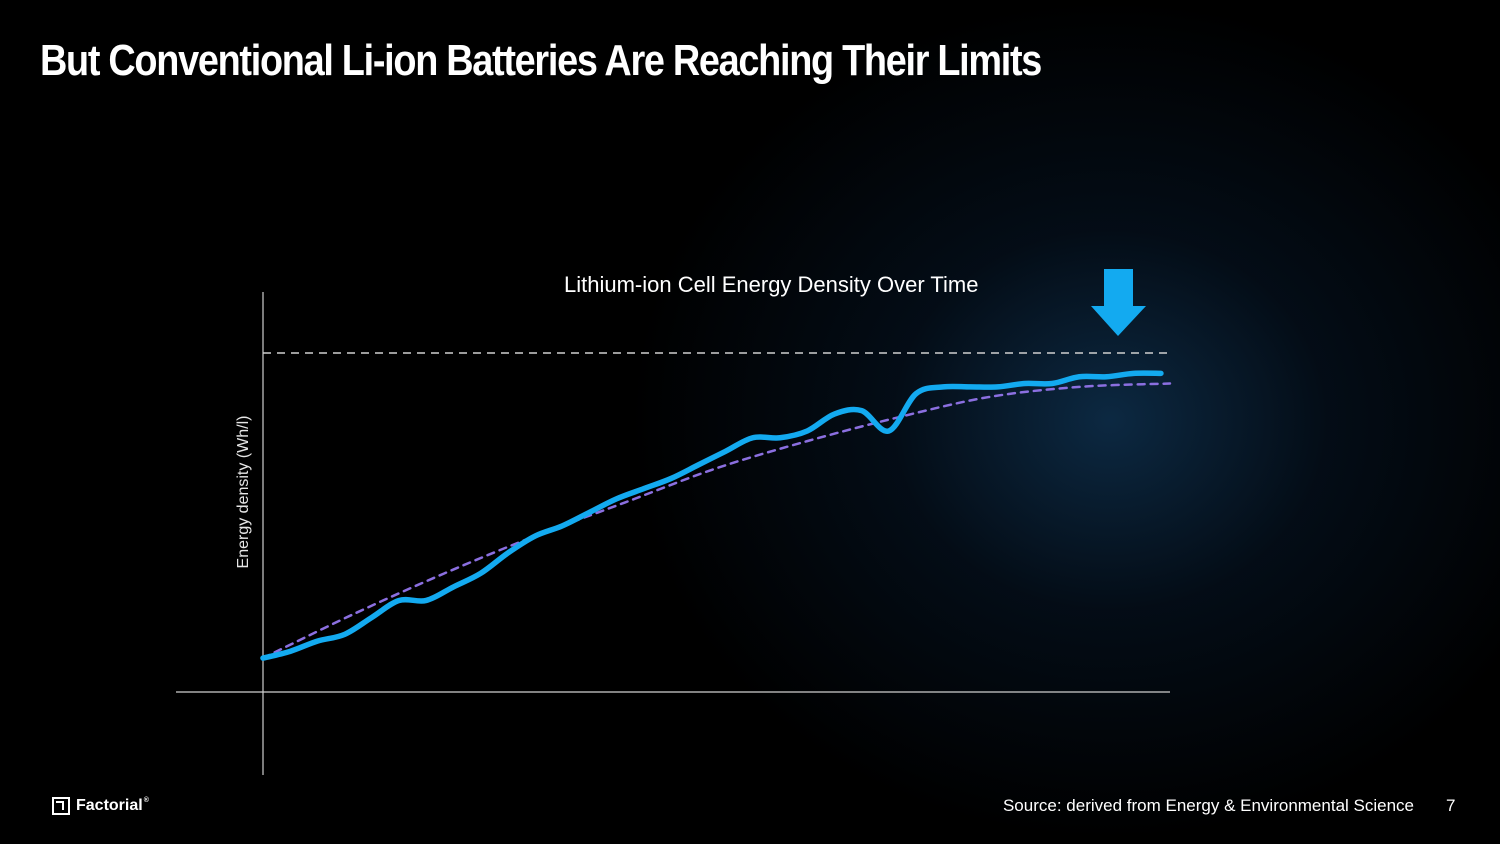 The width and height of the screenshot is (1500, 844). I want to click on page-number: 7, so click(1451, 805).